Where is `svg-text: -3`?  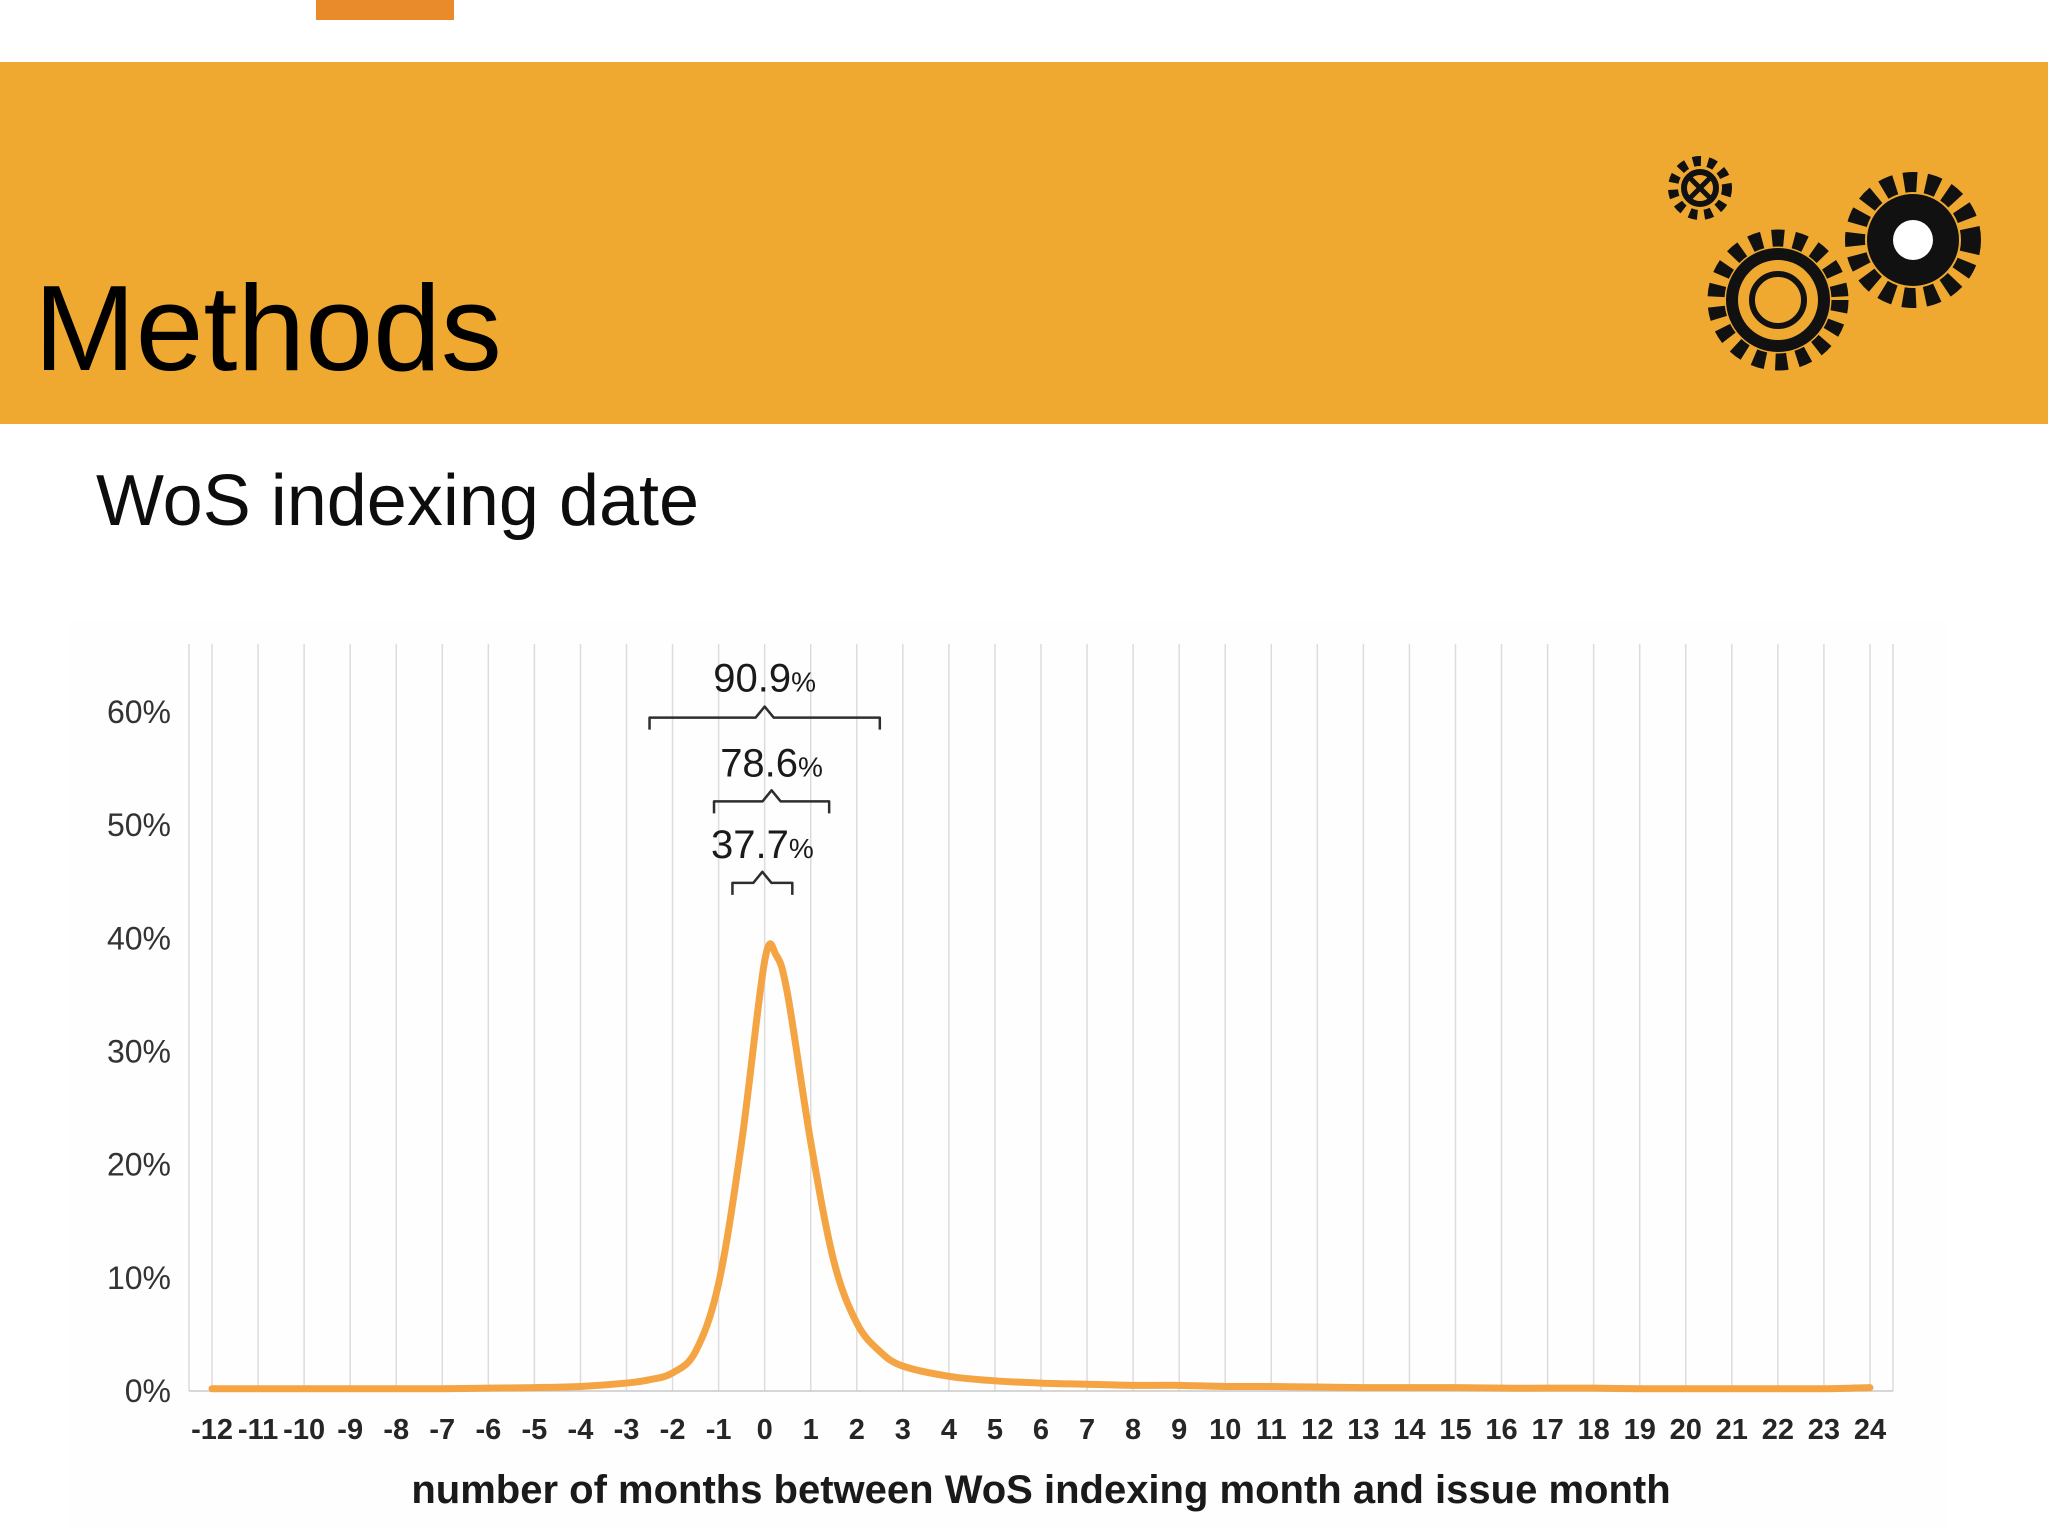 svg-text: -3 is located at coordinates (627, 1430).